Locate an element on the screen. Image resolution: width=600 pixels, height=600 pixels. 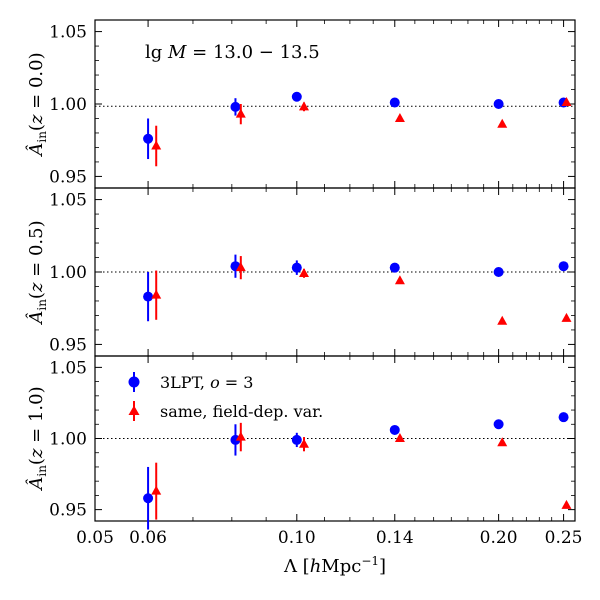
panel-3-ytick-label: 0.95 is located at coordinates (68, 511).